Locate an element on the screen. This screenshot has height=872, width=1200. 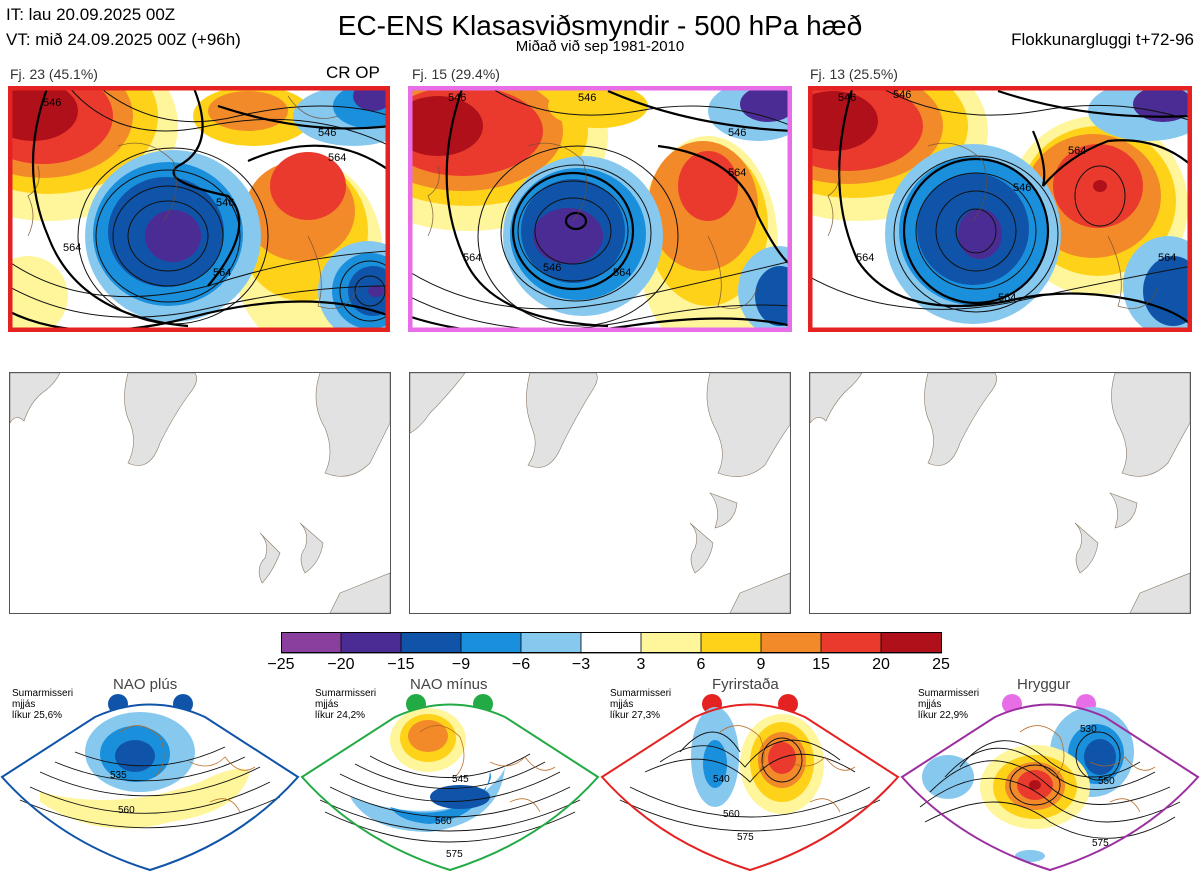
regime-2-contour-label: 575 is located at coordinates (454, 854).